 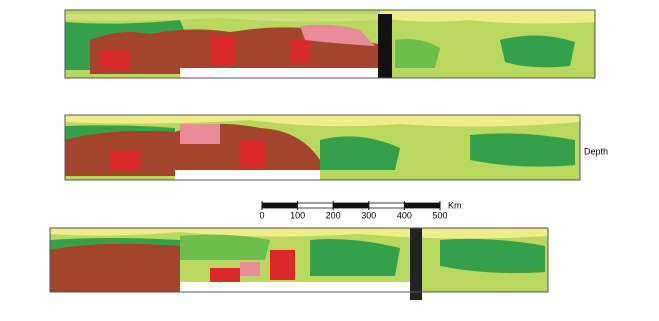 What do you see at coordinates (455, 205) in the screenshot?
I see `scale-unit: Km` at bounding box center [455, 205].